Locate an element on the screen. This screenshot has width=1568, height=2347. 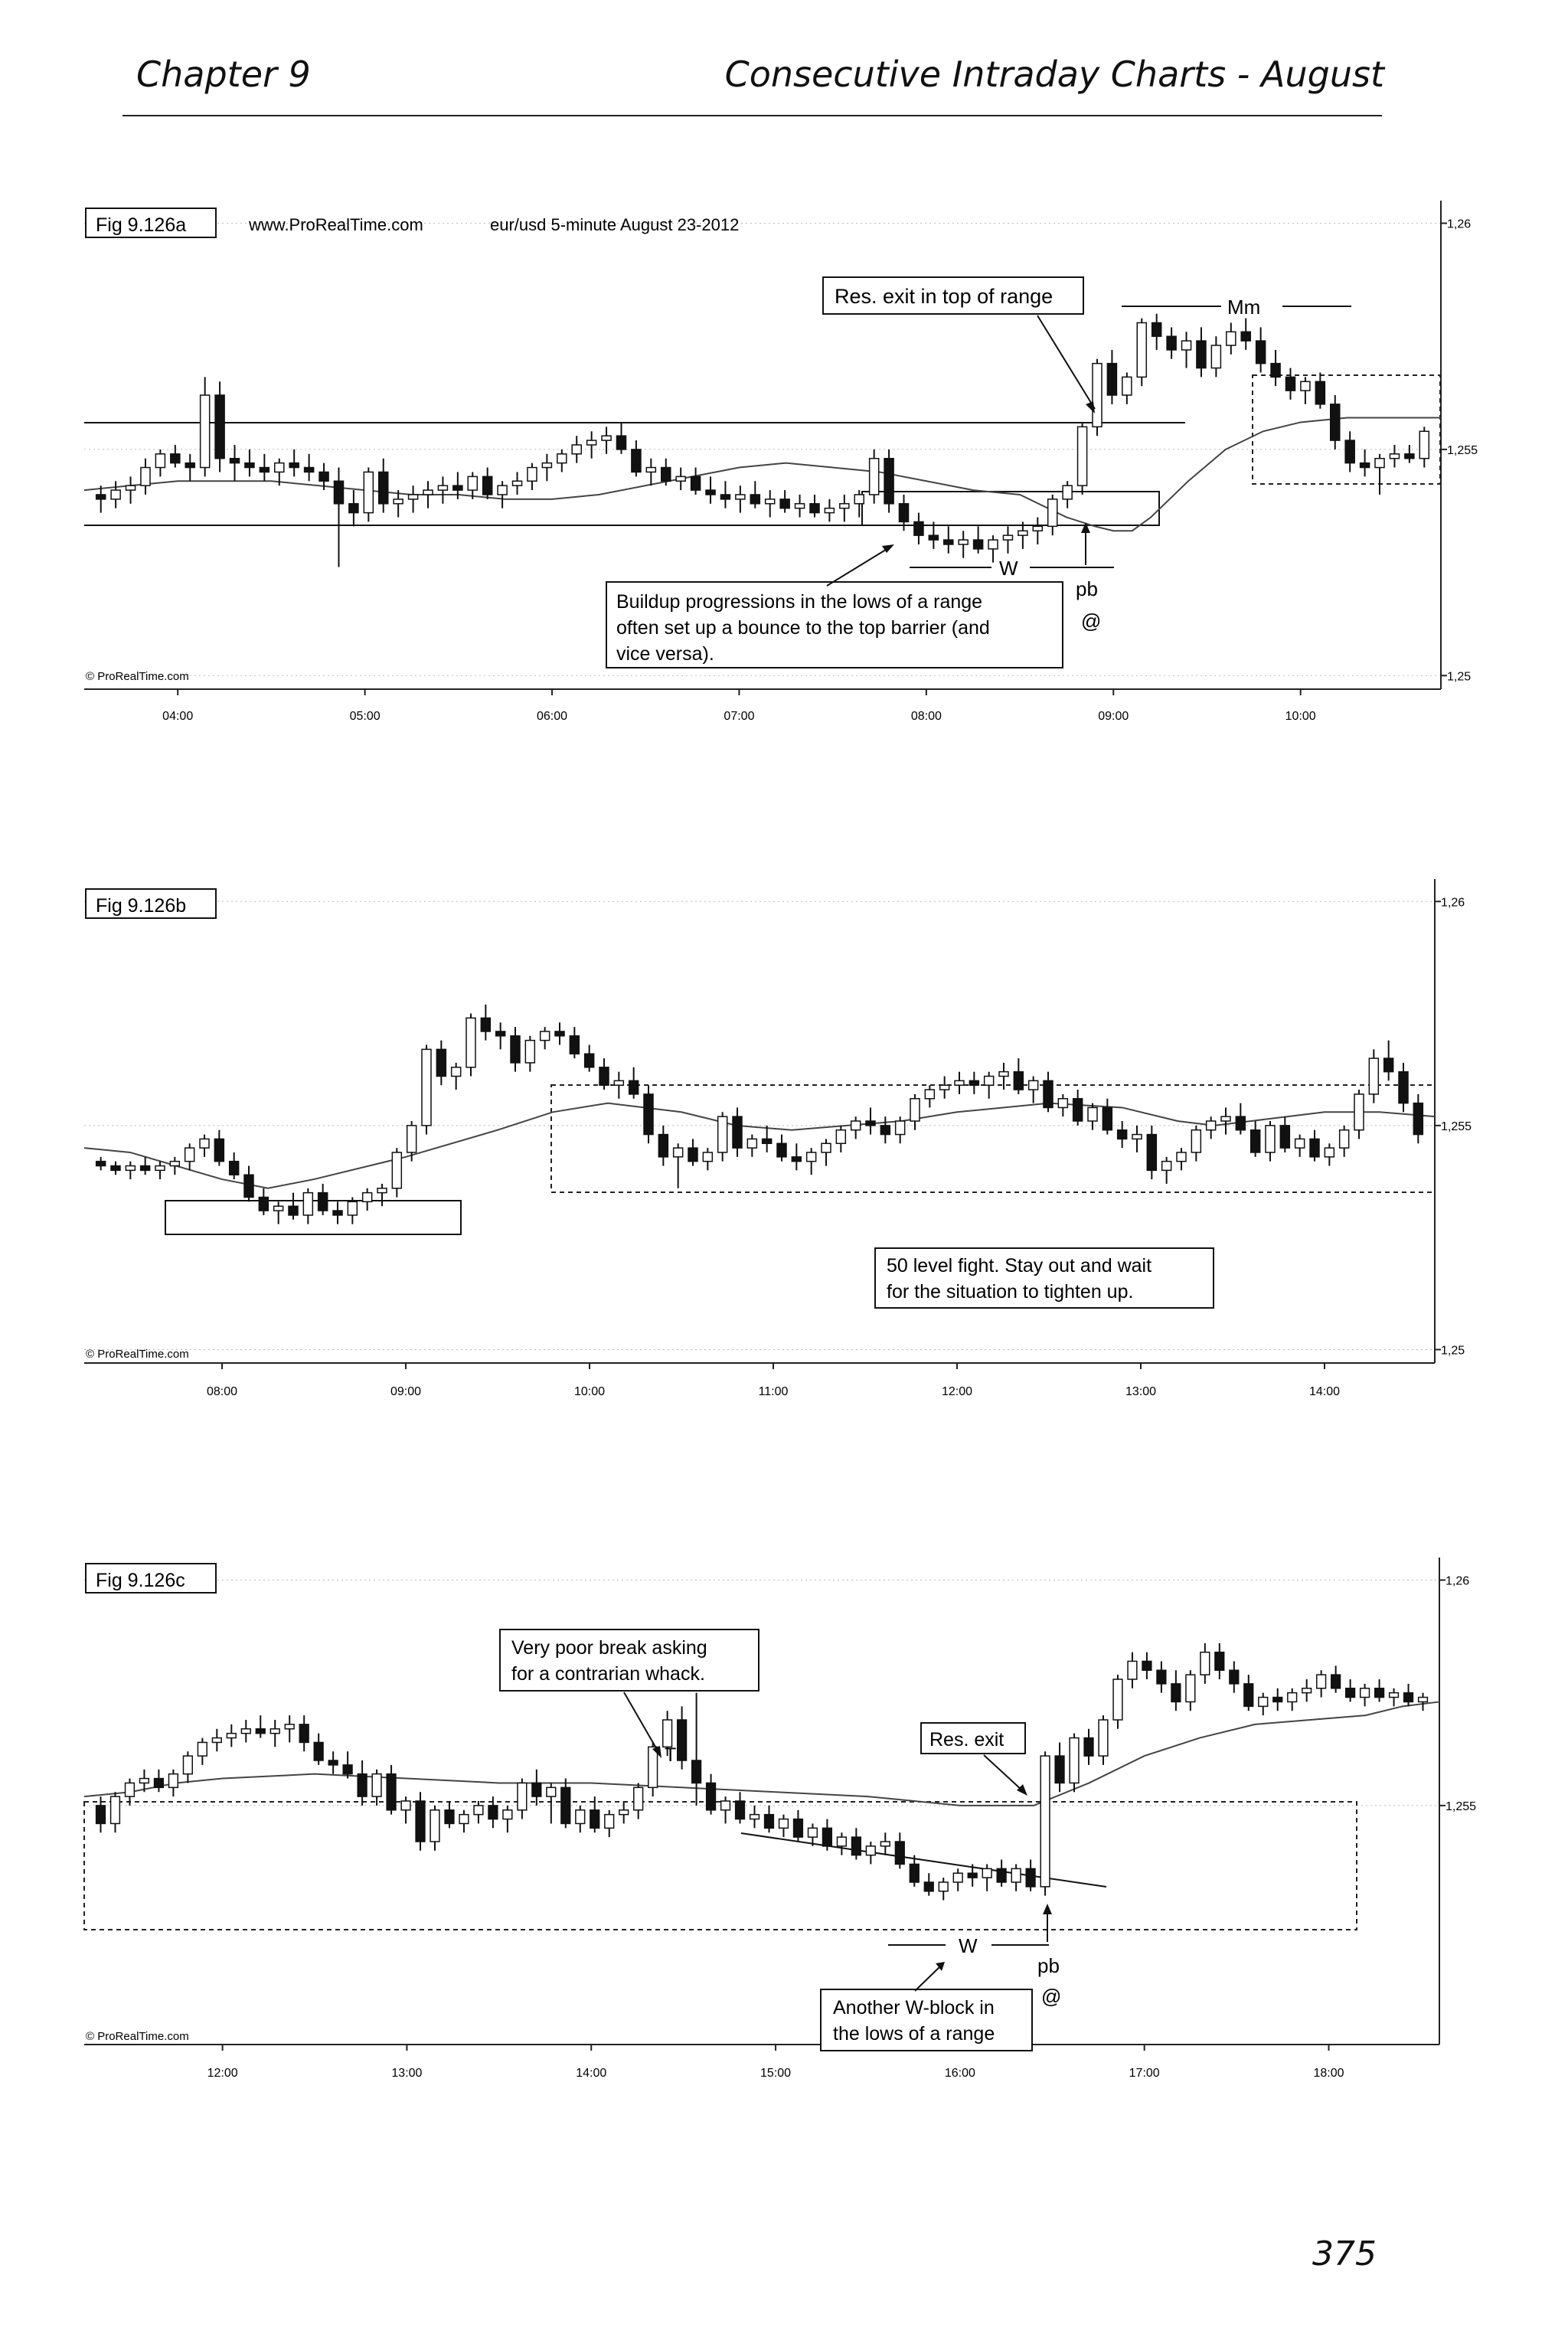
x-tick-label: 14:00 is located at coordinates (1324, 1391).